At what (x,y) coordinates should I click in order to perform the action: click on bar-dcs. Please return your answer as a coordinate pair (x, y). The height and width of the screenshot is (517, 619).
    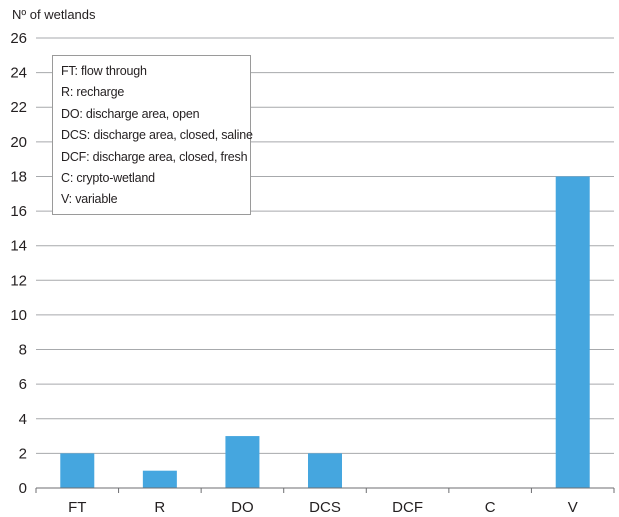
    Looking at the image, I should click on (325, 470).